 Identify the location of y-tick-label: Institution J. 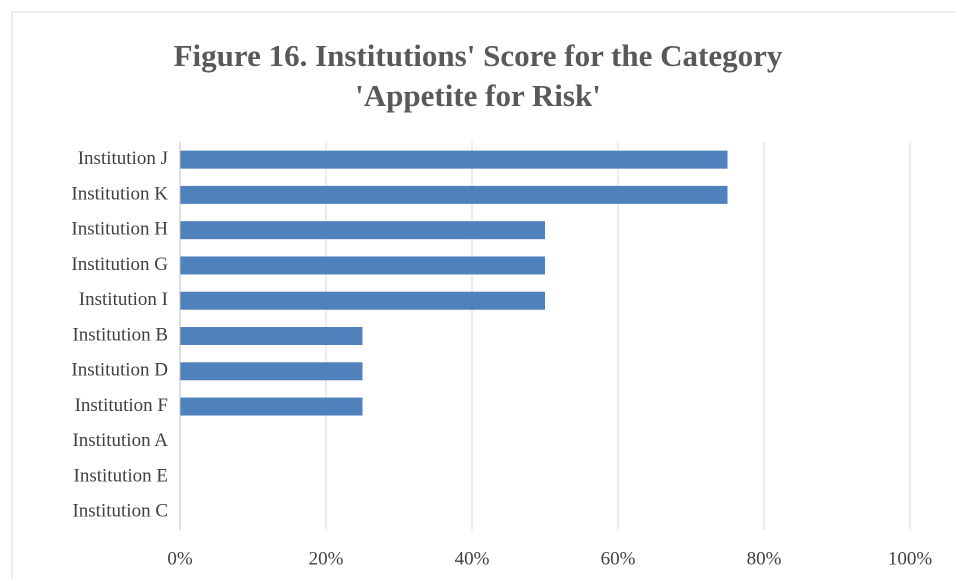
(123, 158).